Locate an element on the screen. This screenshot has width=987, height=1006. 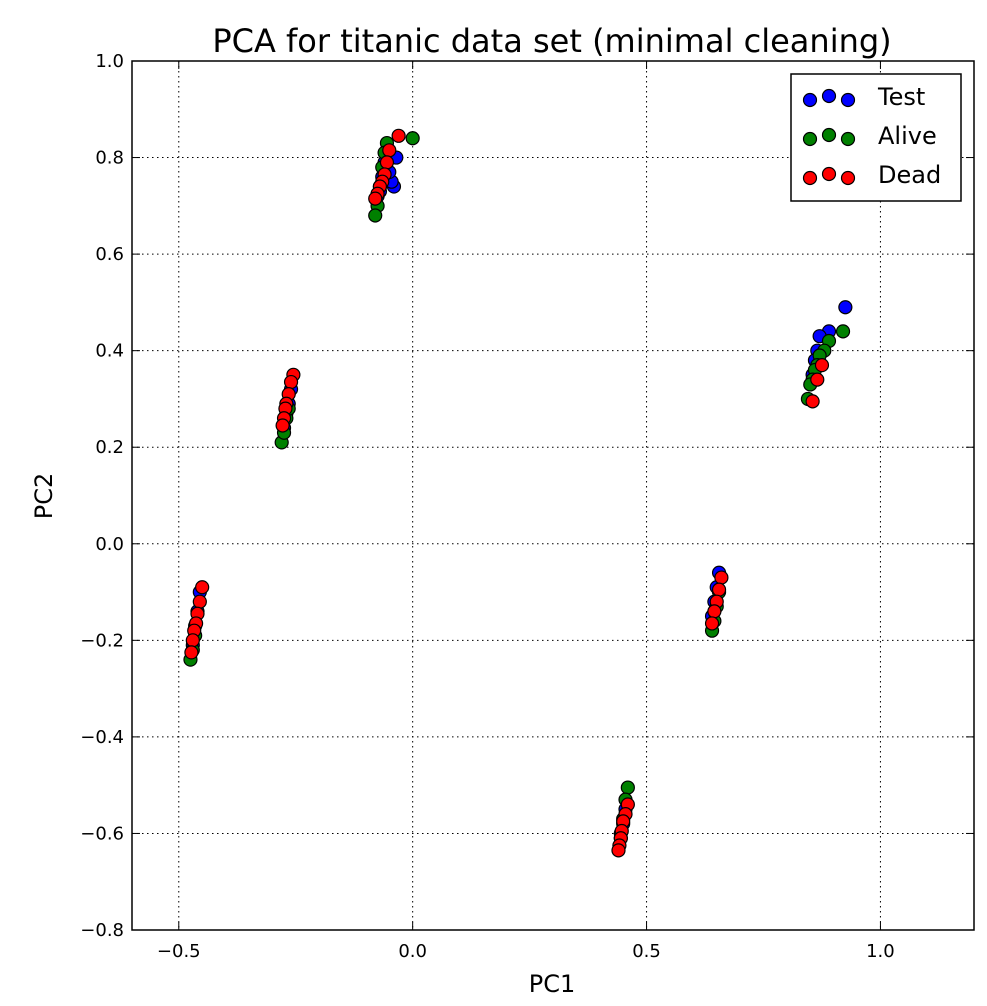
y-tick-label: 0.2 is located at coordinates (109, 447).